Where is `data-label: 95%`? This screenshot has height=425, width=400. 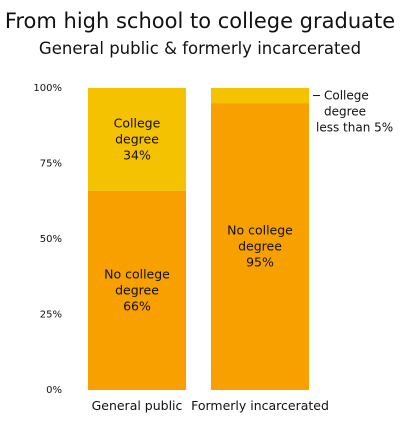 data-label: 95% is located at coordinates (260, 262).